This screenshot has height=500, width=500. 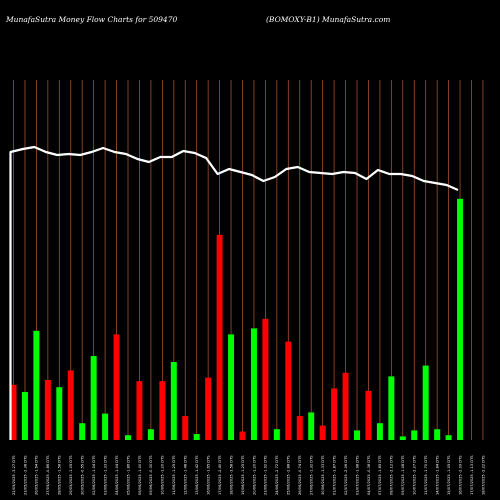 What do you see at coordinates (426, 475) in the screenshot?
I see `x-tick-label: 11/07/2025 -1.70 DTS` at bounding box center [426, 475].